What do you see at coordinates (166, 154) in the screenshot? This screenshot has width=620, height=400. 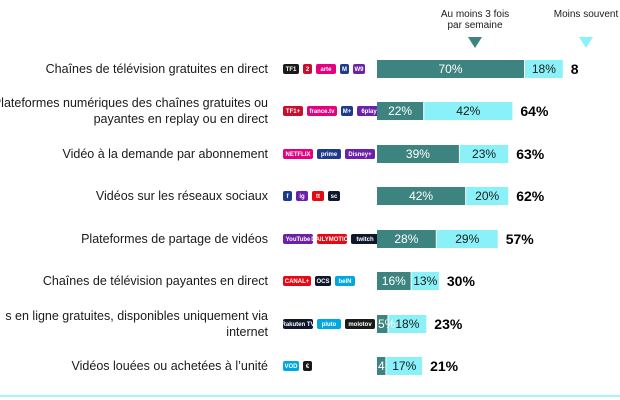 I see `category-label: Vidéo à la demande par abonnement` at bounding box center [166, 154].